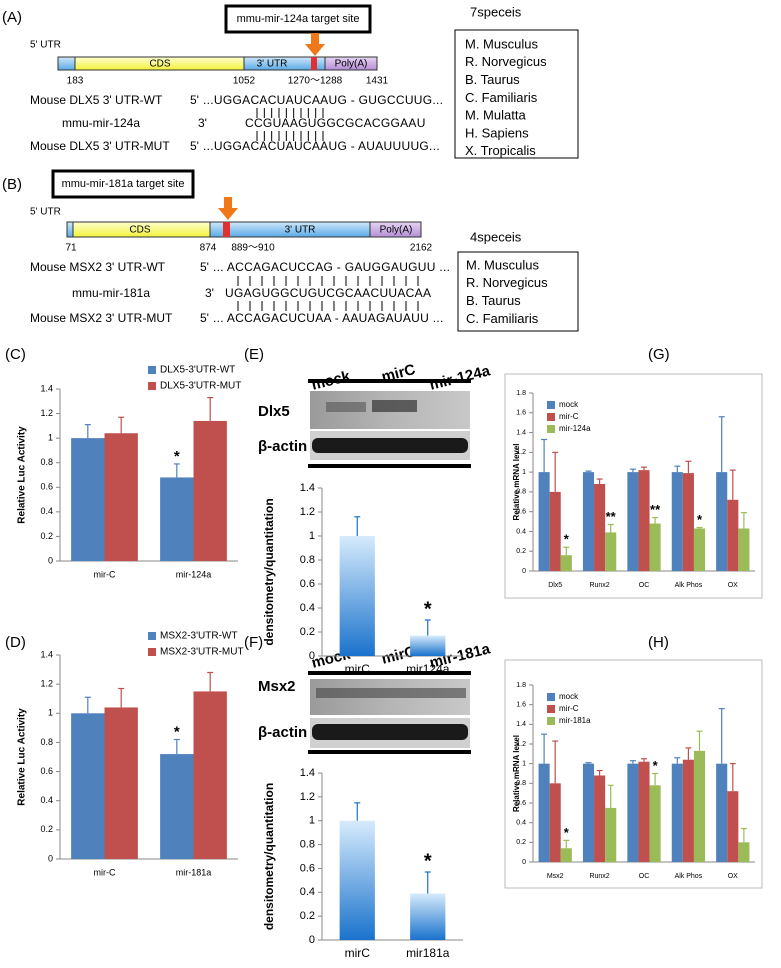 The height and width of the screenshot is (968, 781). Describe the element at coordinates (516, 481) in the screenshot. I see `y-axis-label: Relative mRNA level` at that location.